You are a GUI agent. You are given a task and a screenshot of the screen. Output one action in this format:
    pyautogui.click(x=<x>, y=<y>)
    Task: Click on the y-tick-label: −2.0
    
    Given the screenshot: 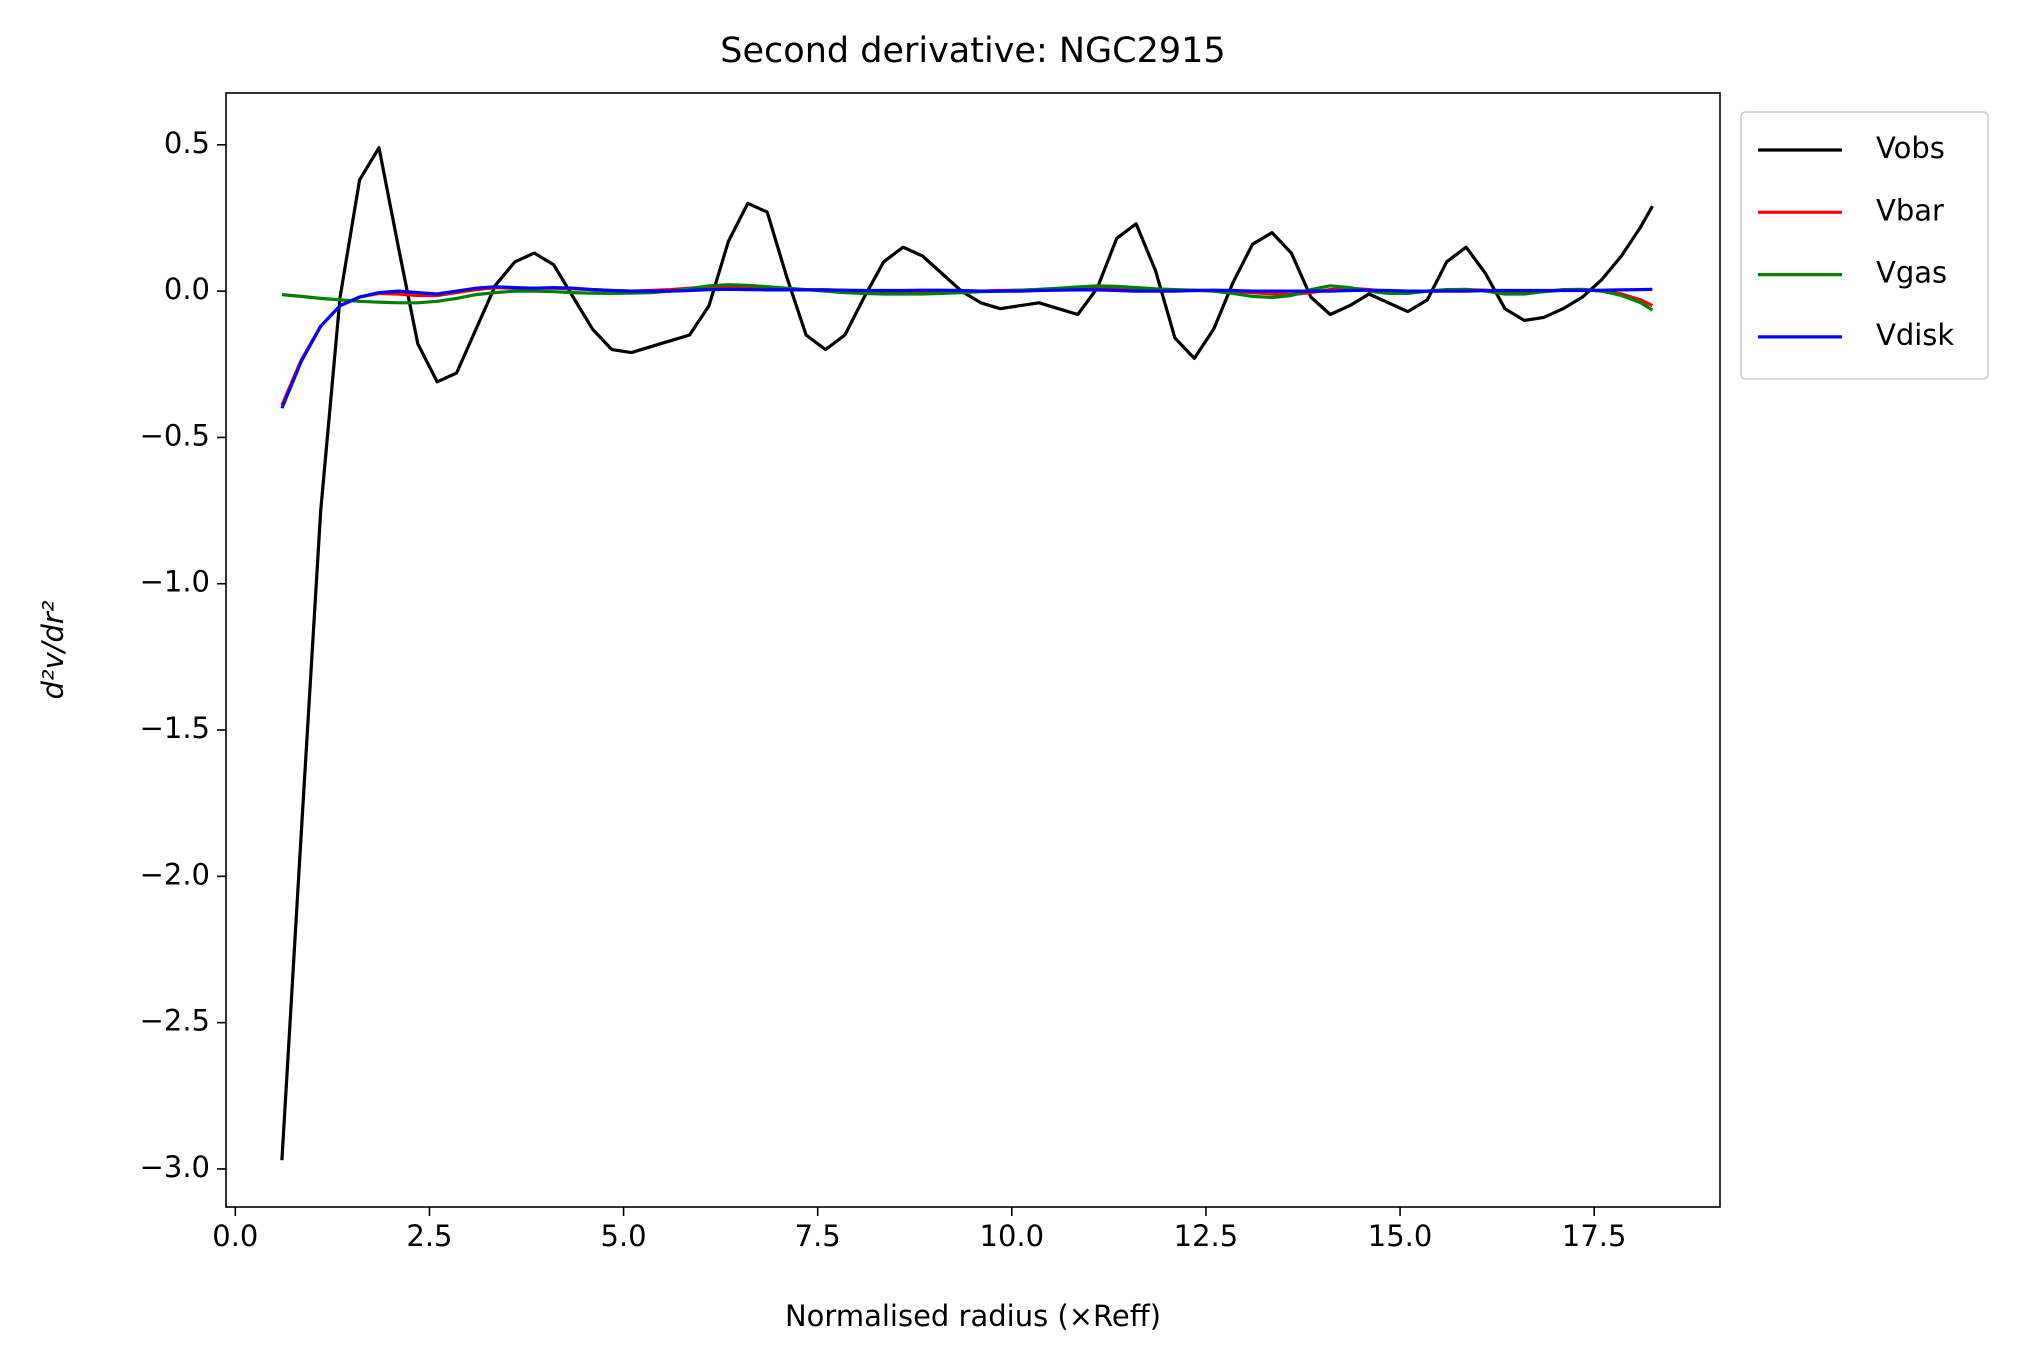 What is the action you would take?
    pyautogui.click(x=175, y=874)
    